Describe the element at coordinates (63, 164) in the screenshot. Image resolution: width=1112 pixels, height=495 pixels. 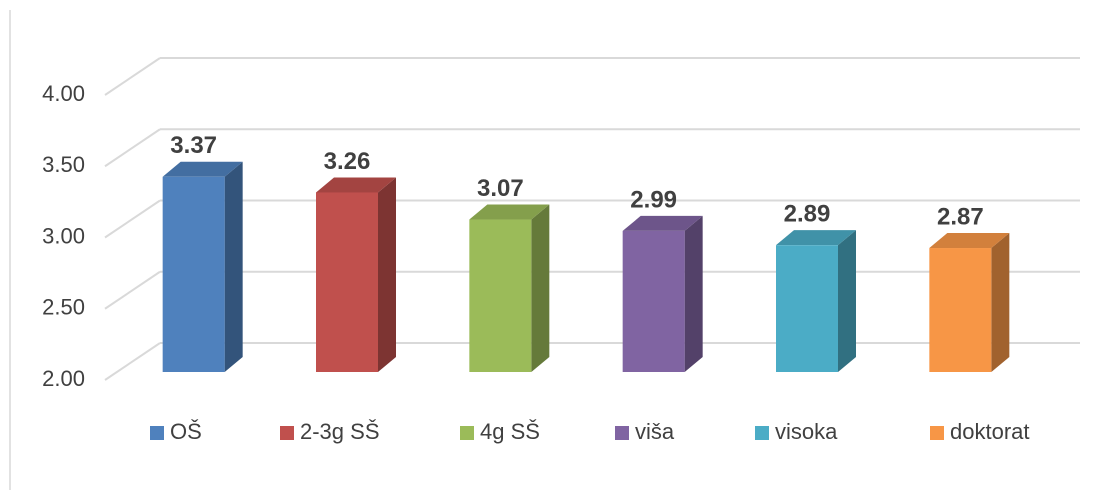
I see `y-tick-label: 3.50` at that location.